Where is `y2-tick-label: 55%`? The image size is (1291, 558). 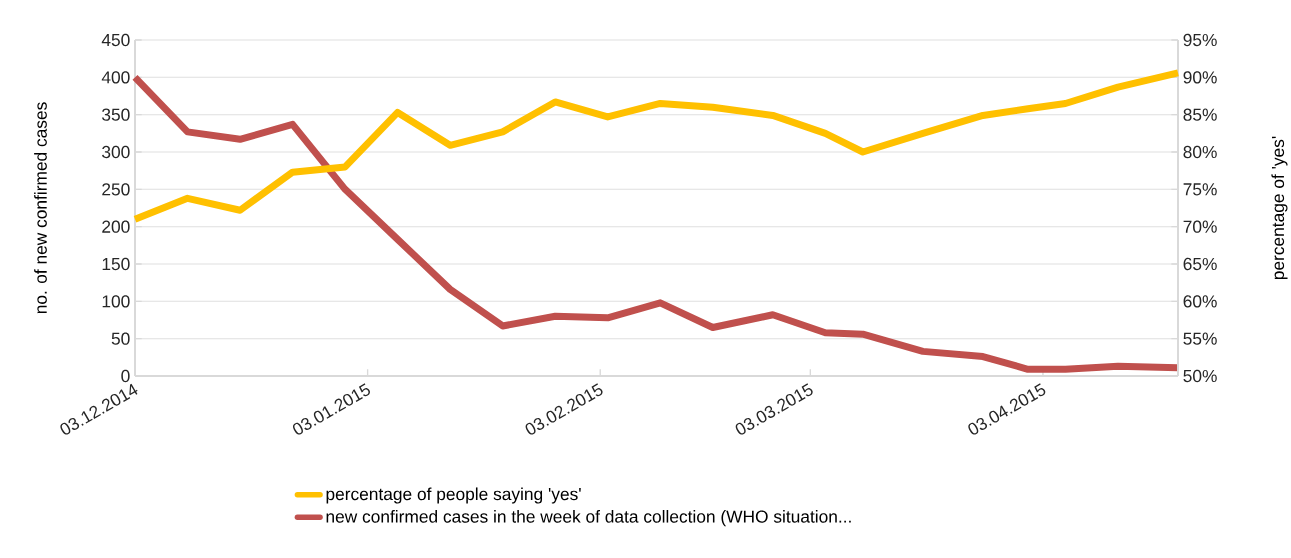
y2-tick-label: 55% is located at coordinates (1200, 338).